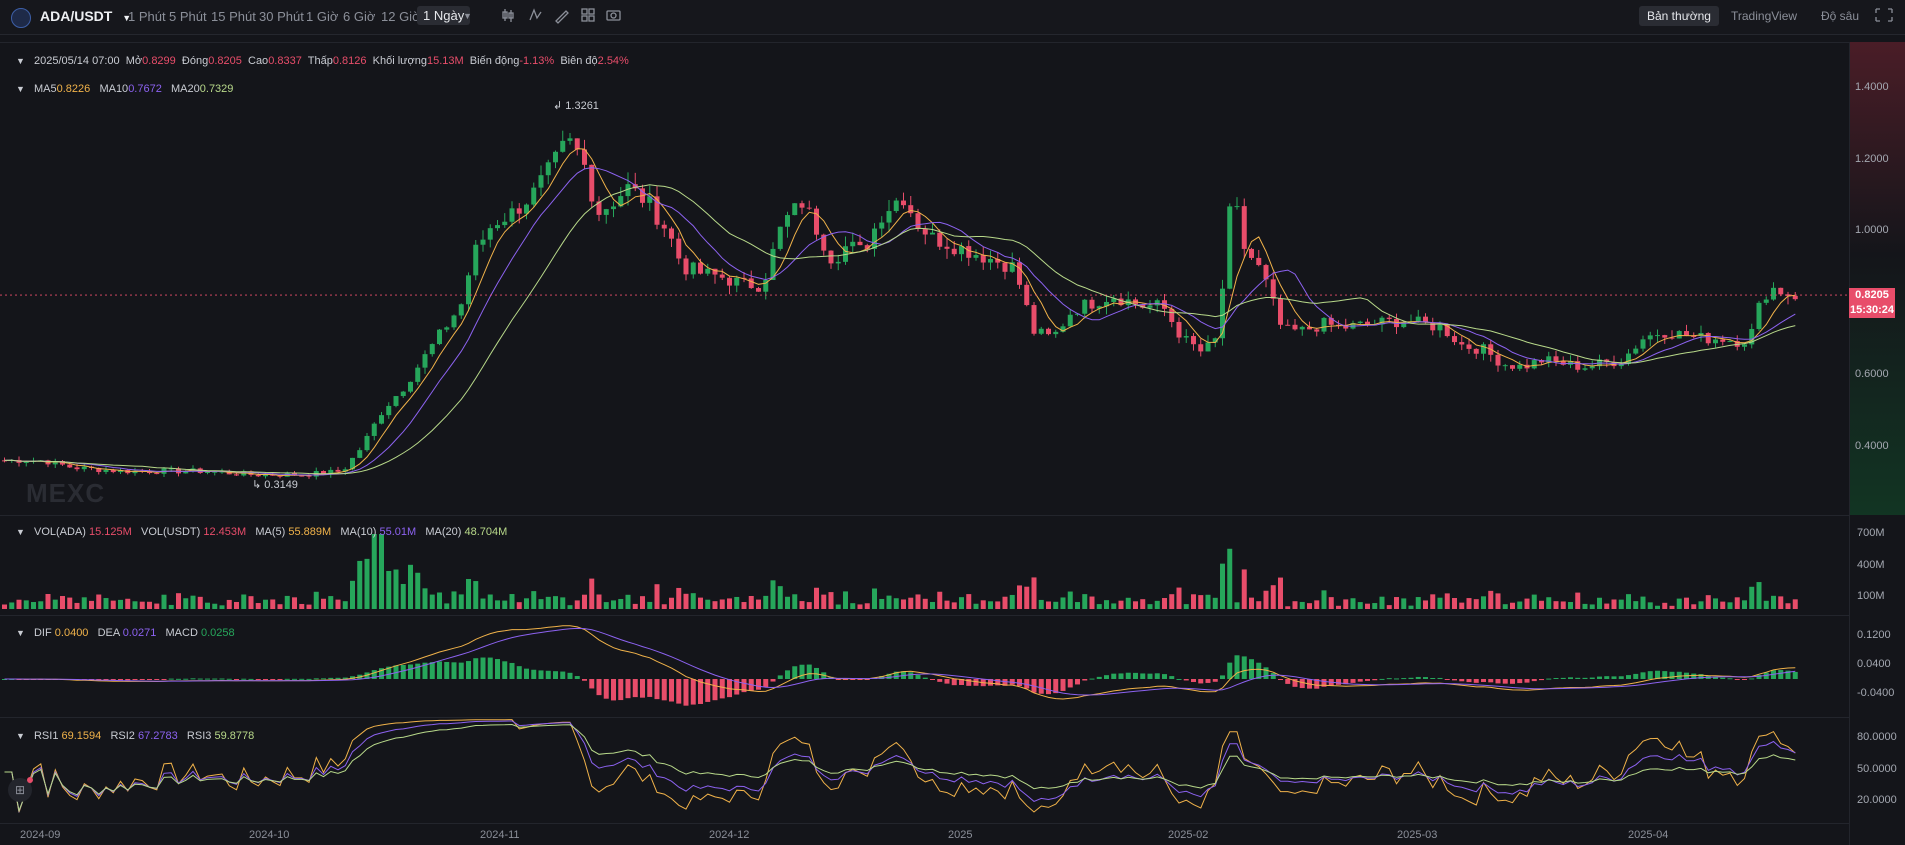 This screenshot has width=1905, height=845. I want to click on vol-usdt-label: VOL(USDT), so click(171, 532).